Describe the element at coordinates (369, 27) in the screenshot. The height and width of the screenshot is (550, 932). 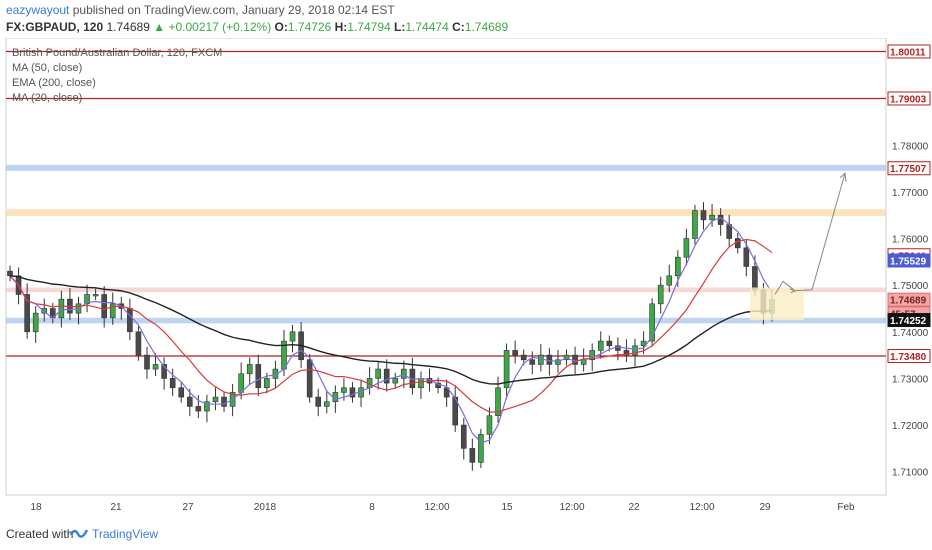
I see `high-value: 1.74794` at that location.